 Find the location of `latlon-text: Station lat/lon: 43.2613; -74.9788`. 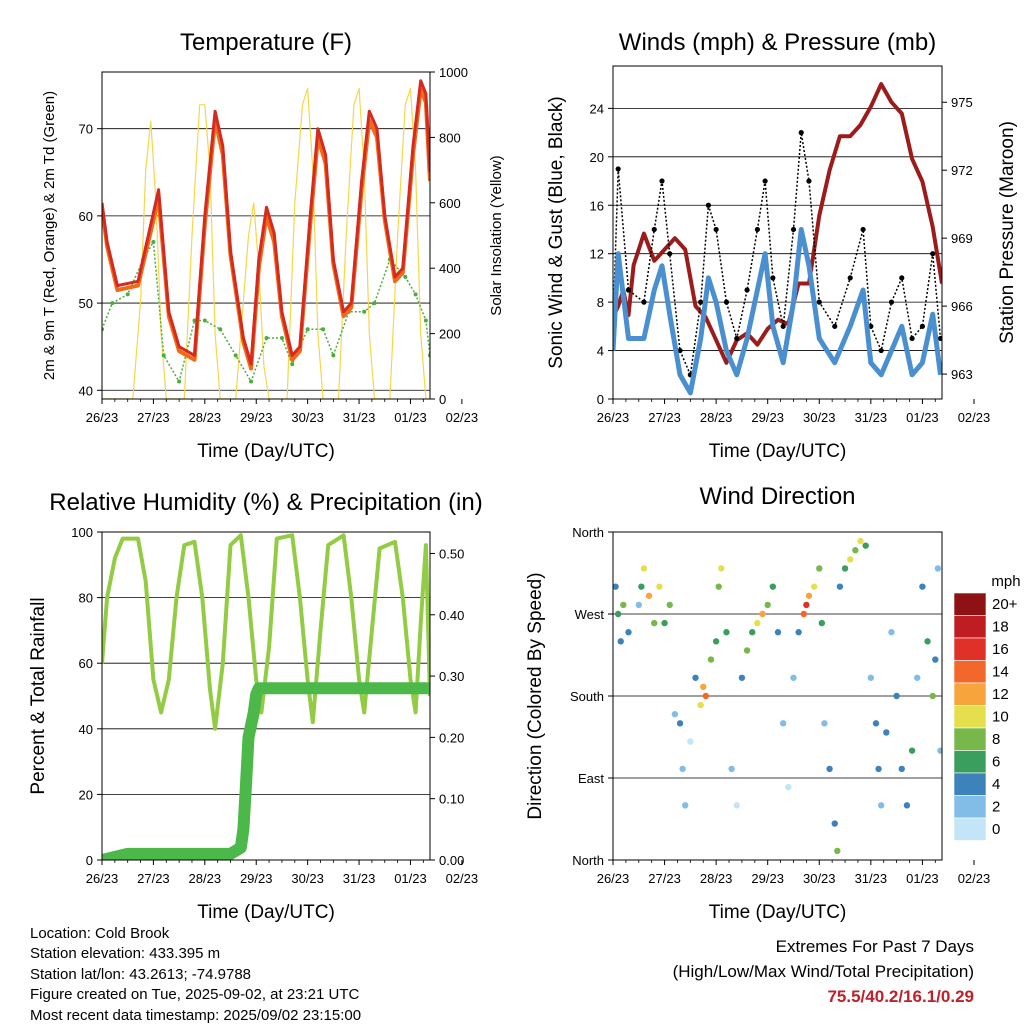

latlon-text: Station lat/lon: 43.2613; -74.9788 is located at coordinates (141, 974).